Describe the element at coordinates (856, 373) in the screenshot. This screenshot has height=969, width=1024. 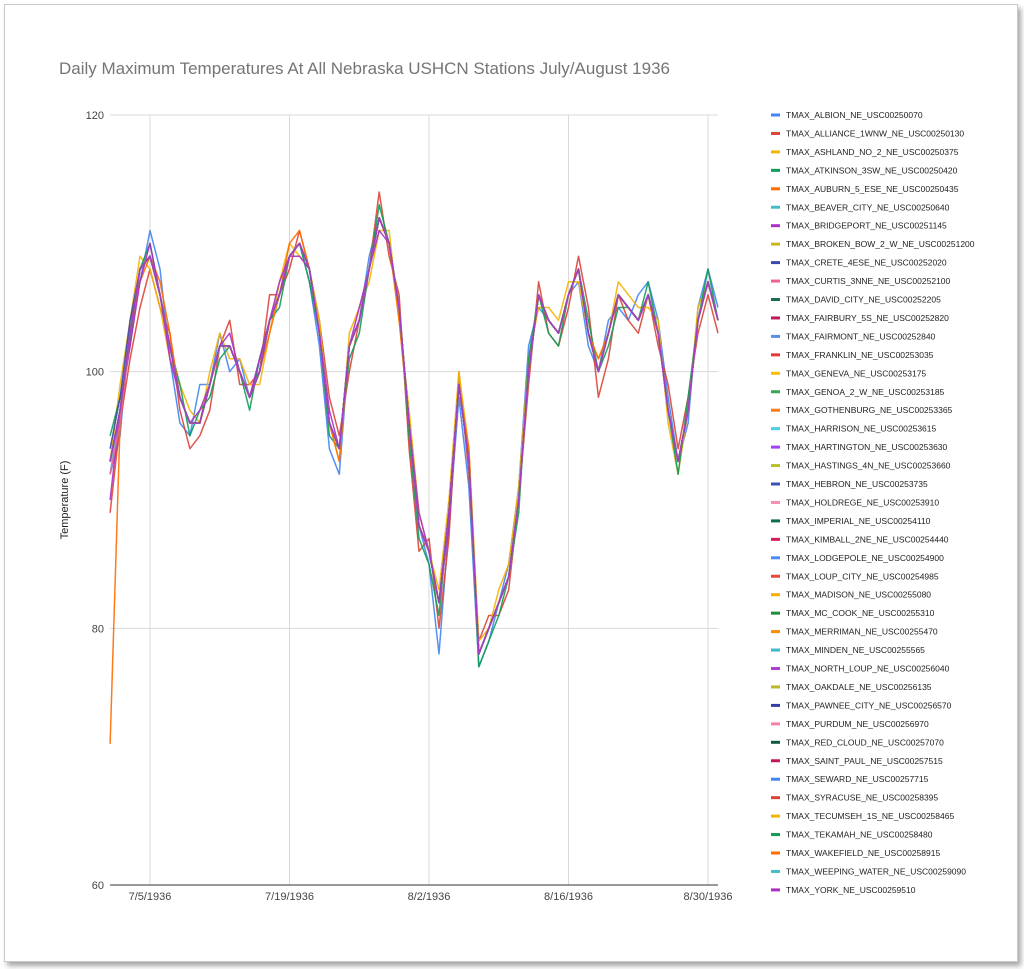
I see `legend-label: TMAX_GENEVA_NE_USC00253175` at that location.